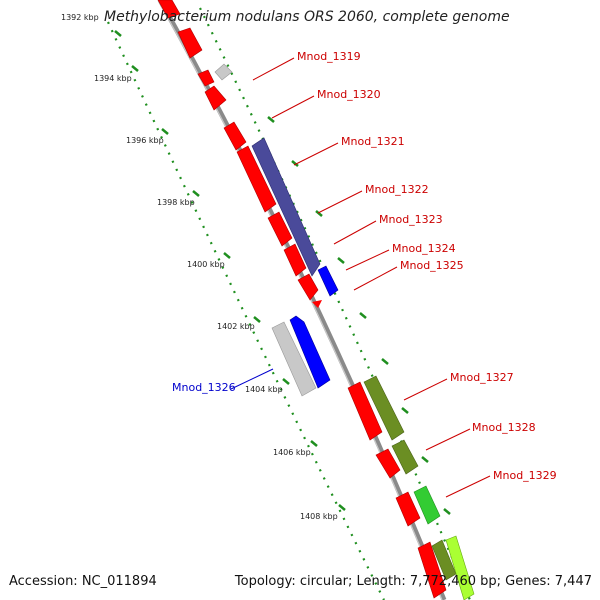  Describe the element at coordinates (176, 202) in the screenshot. I see `tick-label: 1398 kbp` at that location.